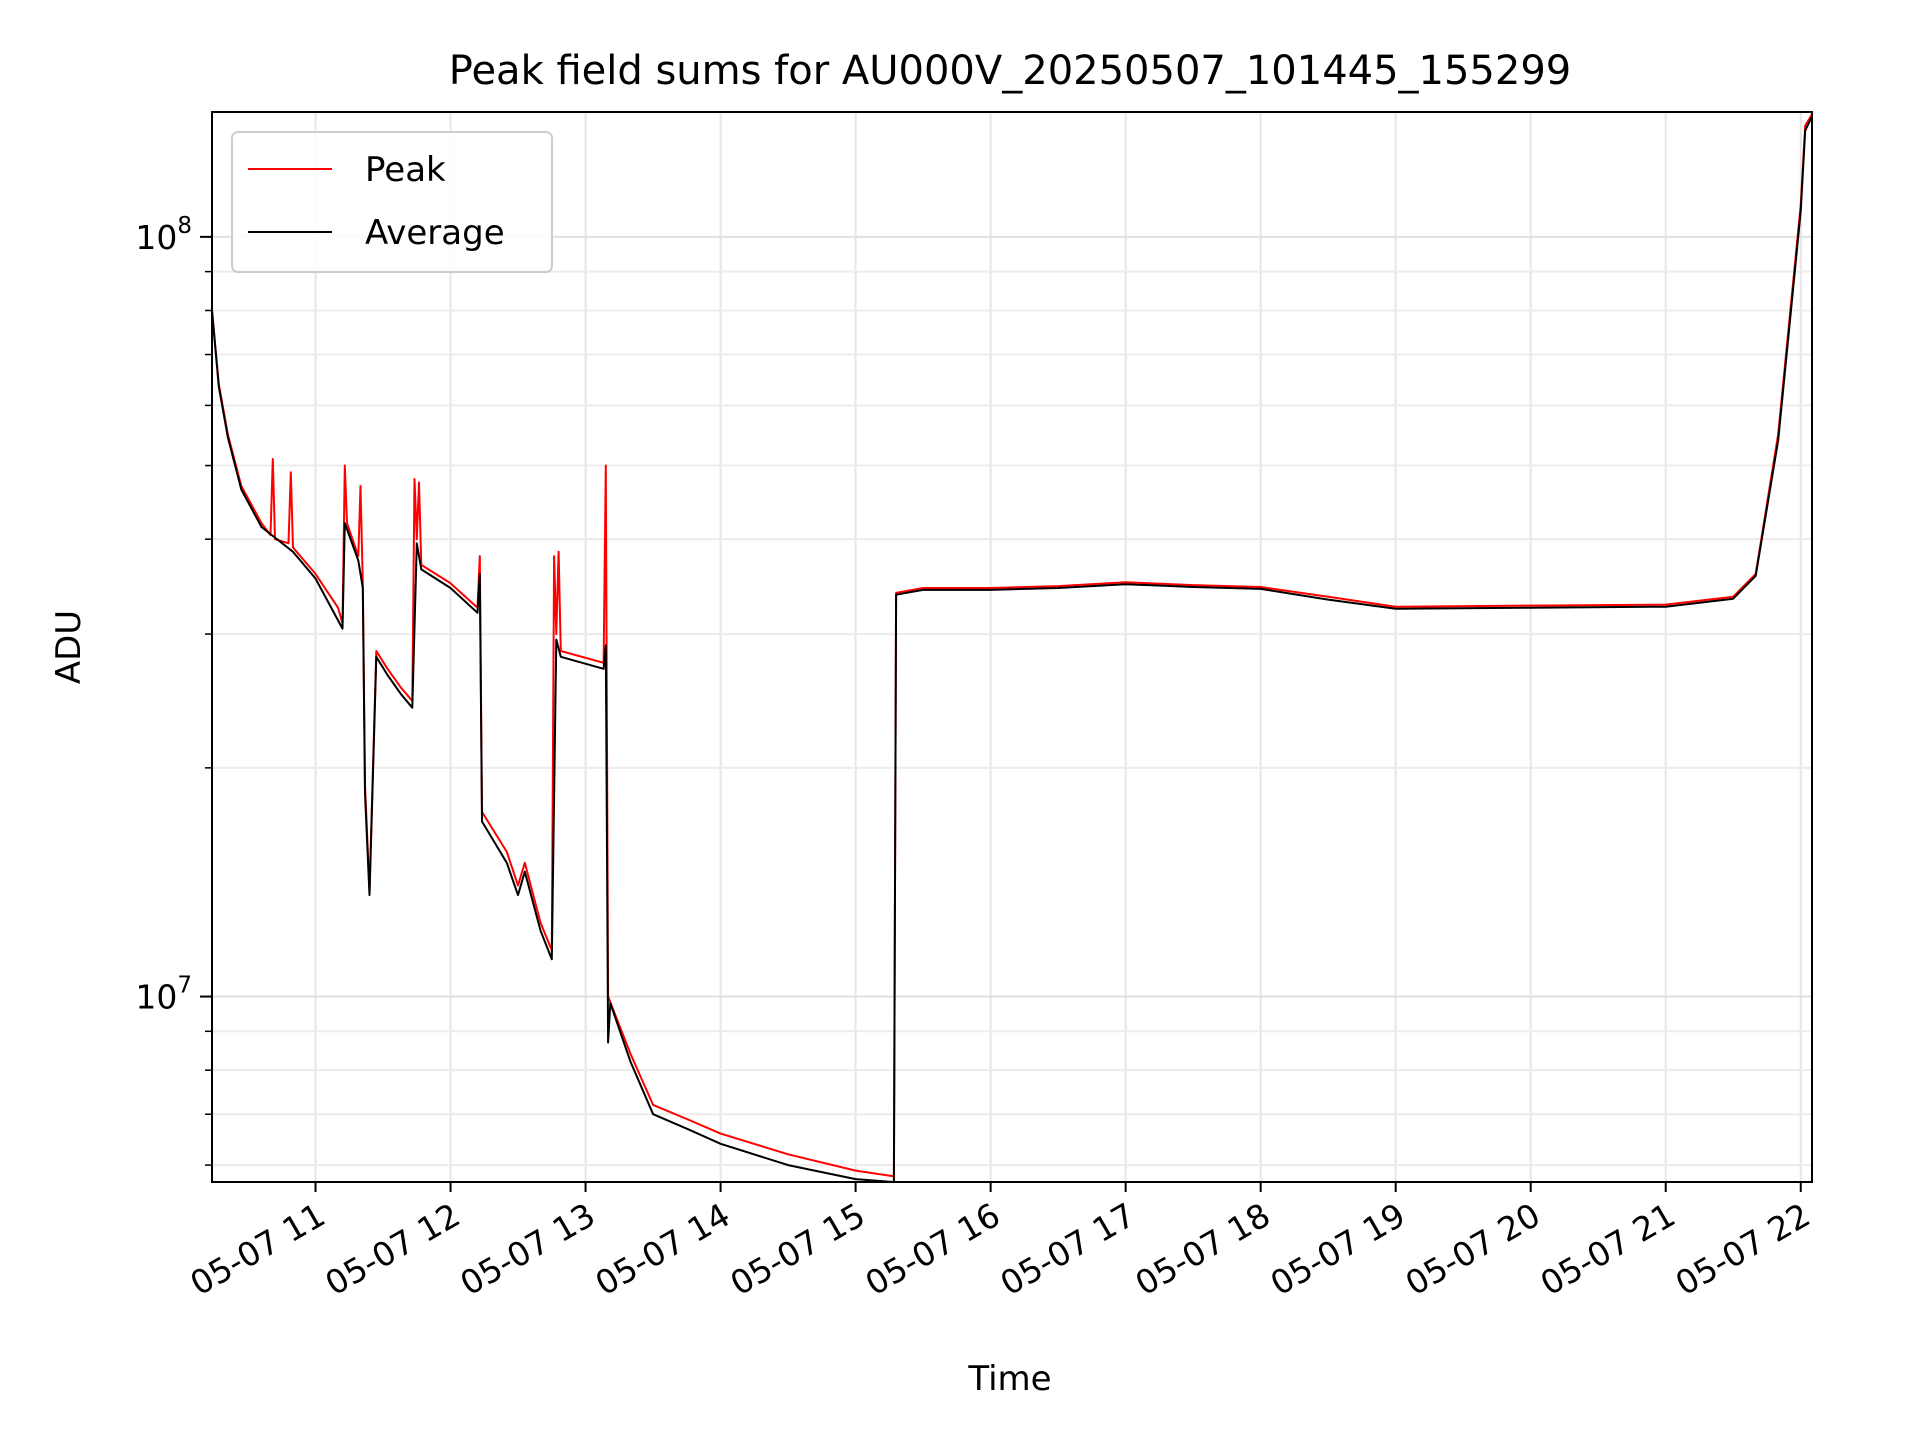 This screenshot has width=1920, height=1440. I want to click on x-axis-label: Time, so click(1009, 1379).